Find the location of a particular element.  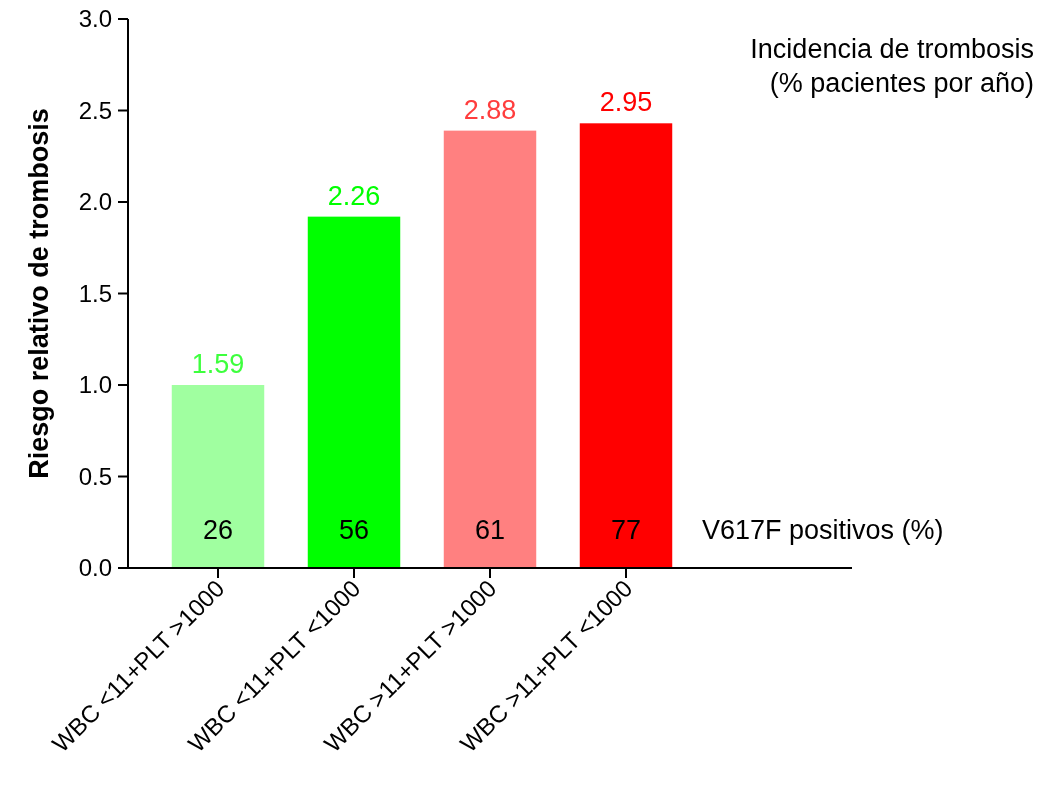

annotation: 56 is located at coordinates (354, 530).